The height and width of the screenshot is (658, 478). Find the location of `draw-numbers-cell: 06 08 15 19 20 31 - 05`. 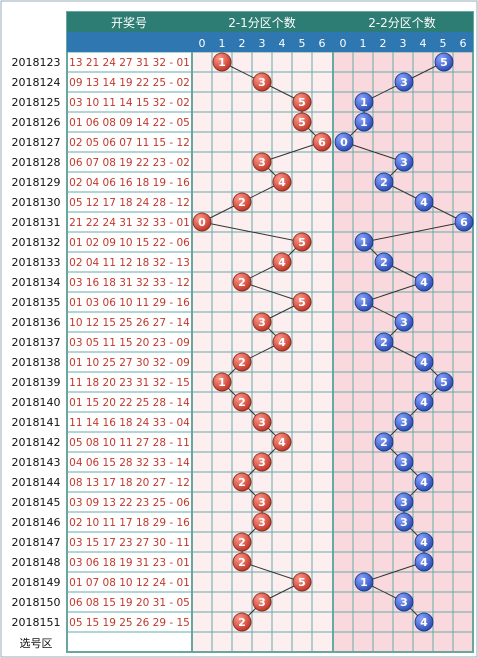

draw-numbers-cell: 06 08 15 19 20 31 - 05 is located at coordinates (129, 603).